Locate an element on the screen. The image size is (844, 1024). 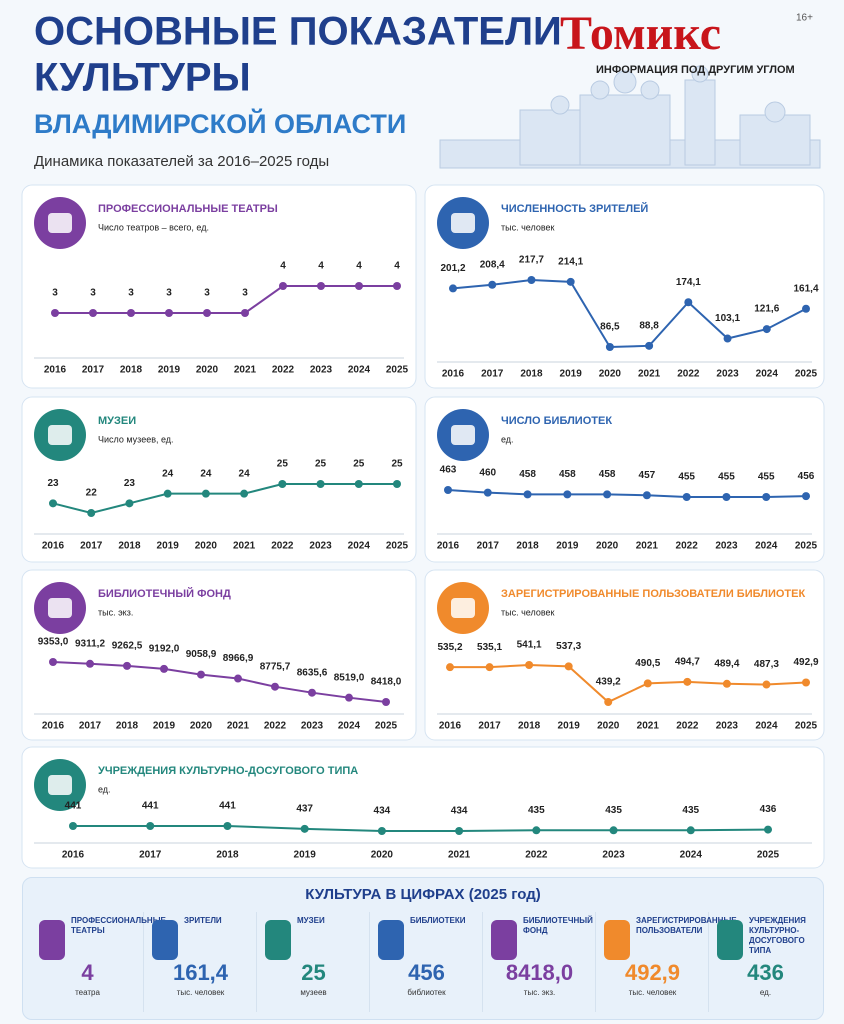
value-label: 455 is located at coordinates (766, 477).